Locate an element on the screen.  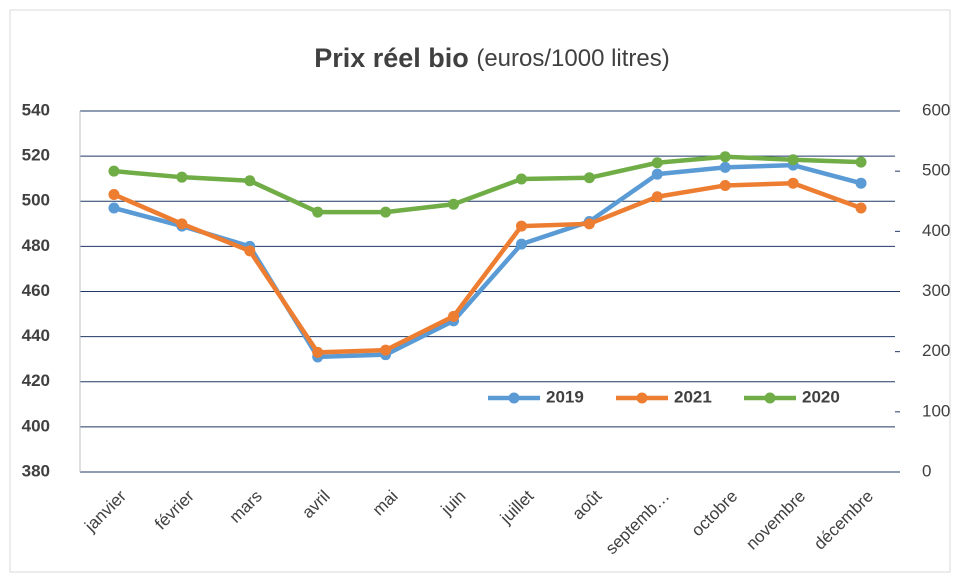
chart-title: Prix réel bio (euros/1000 litres) is located at coordinates (492, 58).